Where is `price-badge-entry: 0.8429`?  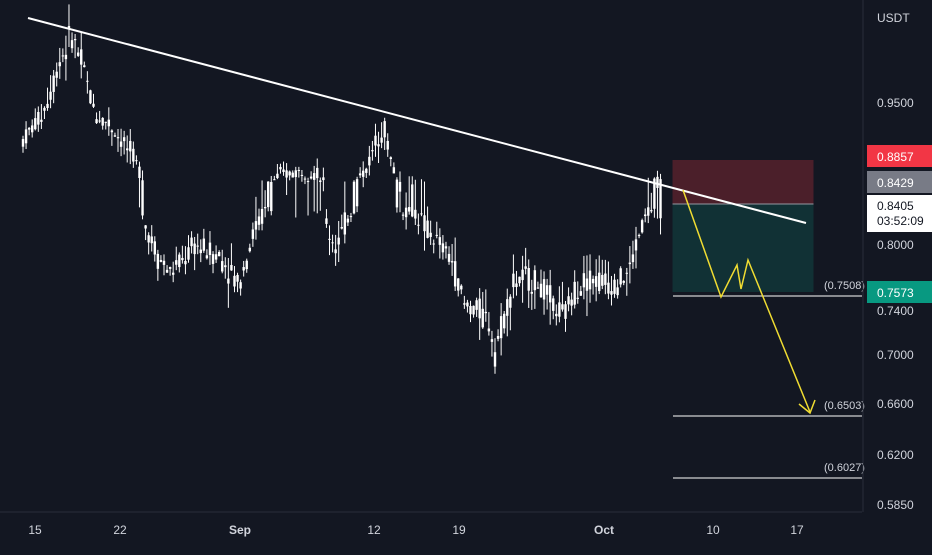
price-badge-entry: 0.8429 is located at coordinates (899, 182).